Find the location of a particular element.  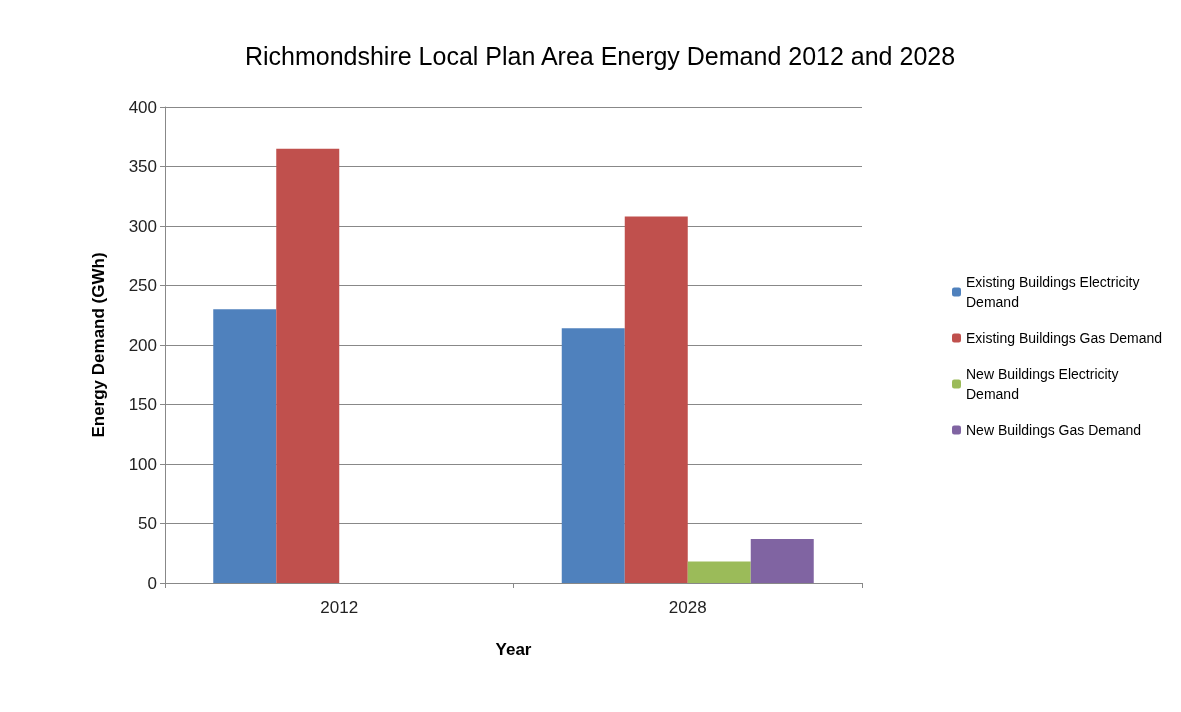

x-axis-title: Year is located at coordinates (513, 649).